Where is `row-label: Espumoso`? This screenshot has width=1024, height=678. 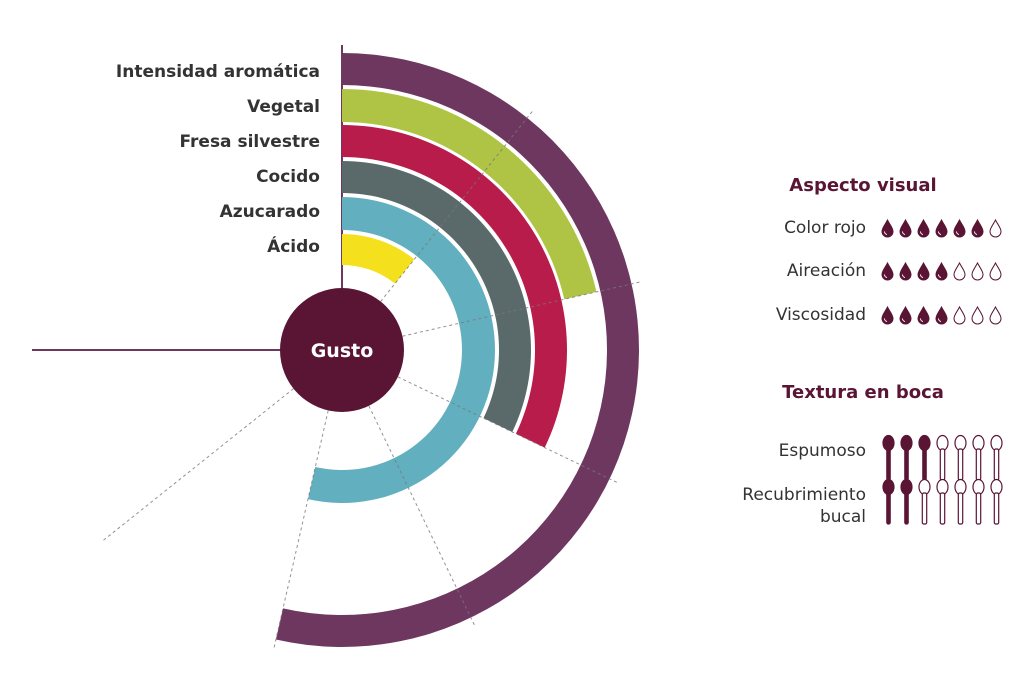
row-label: Espumoso is located at coordinates (822, 451).